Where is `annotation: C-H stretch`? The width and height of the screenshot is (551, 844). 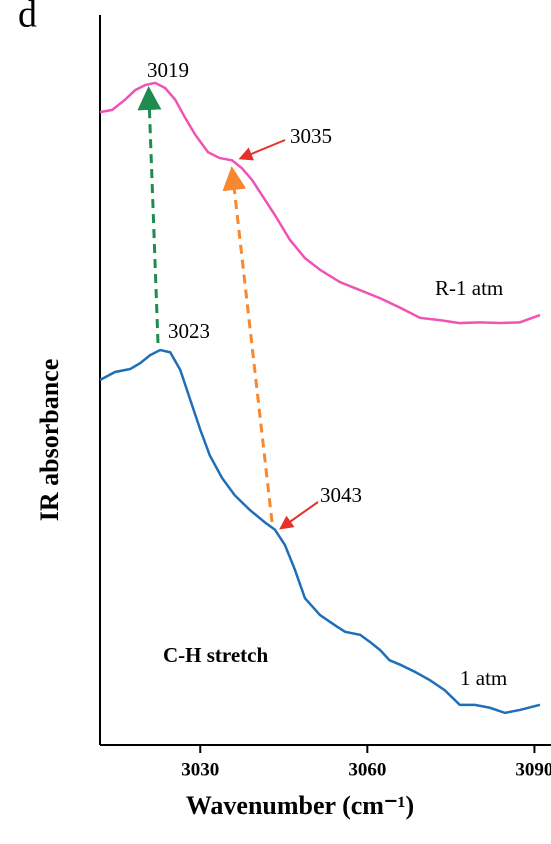 annotation: C-H stretch is located at coordinates (215, 655).